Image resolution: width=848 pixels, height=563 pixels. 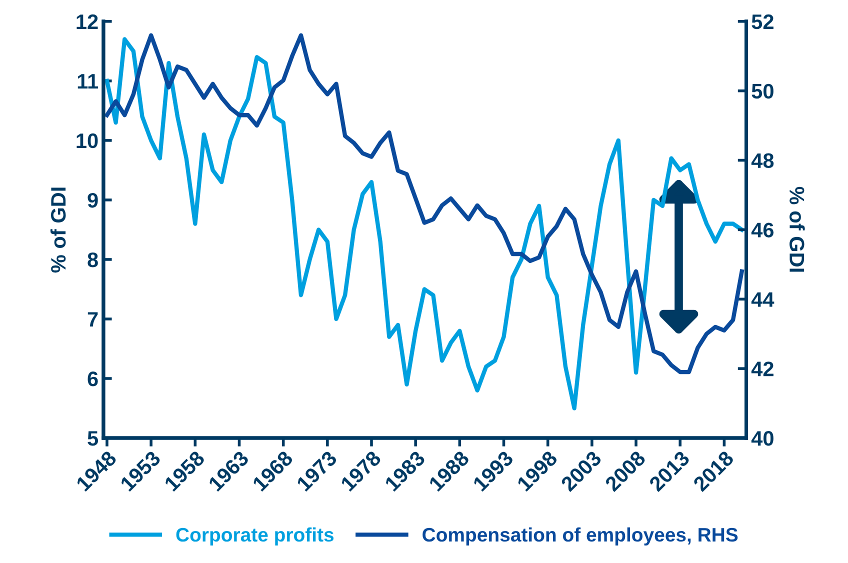 I want to click on y-axis-title: % of GDI, so click(x=58, y=230).